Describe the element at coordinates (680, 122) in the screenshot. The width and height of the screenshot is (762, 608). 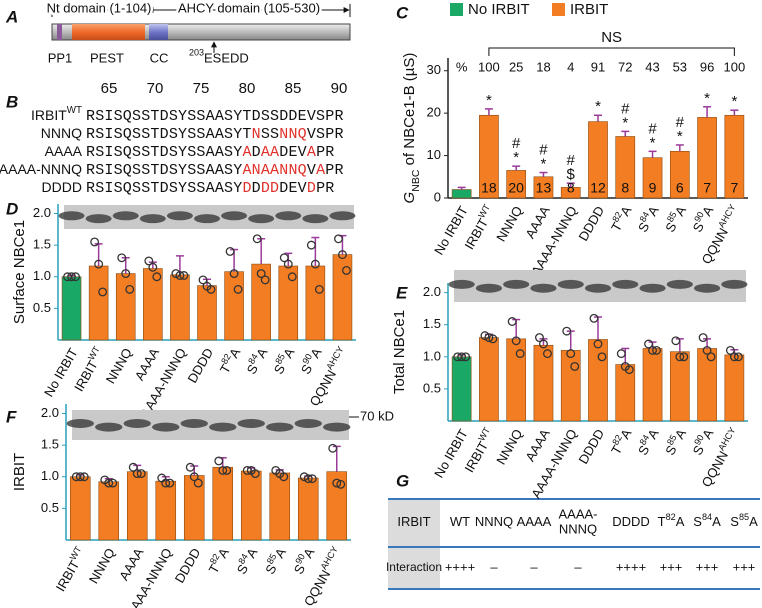
I see `significance: #` at that location.